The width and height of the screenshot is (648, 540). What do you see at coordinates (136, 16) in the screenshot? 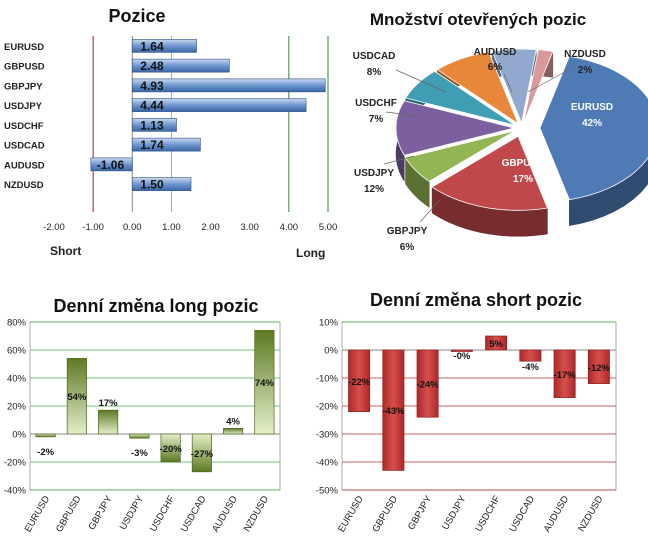
I see `pozice-title: Pozice` at bounding box center [136, 16].